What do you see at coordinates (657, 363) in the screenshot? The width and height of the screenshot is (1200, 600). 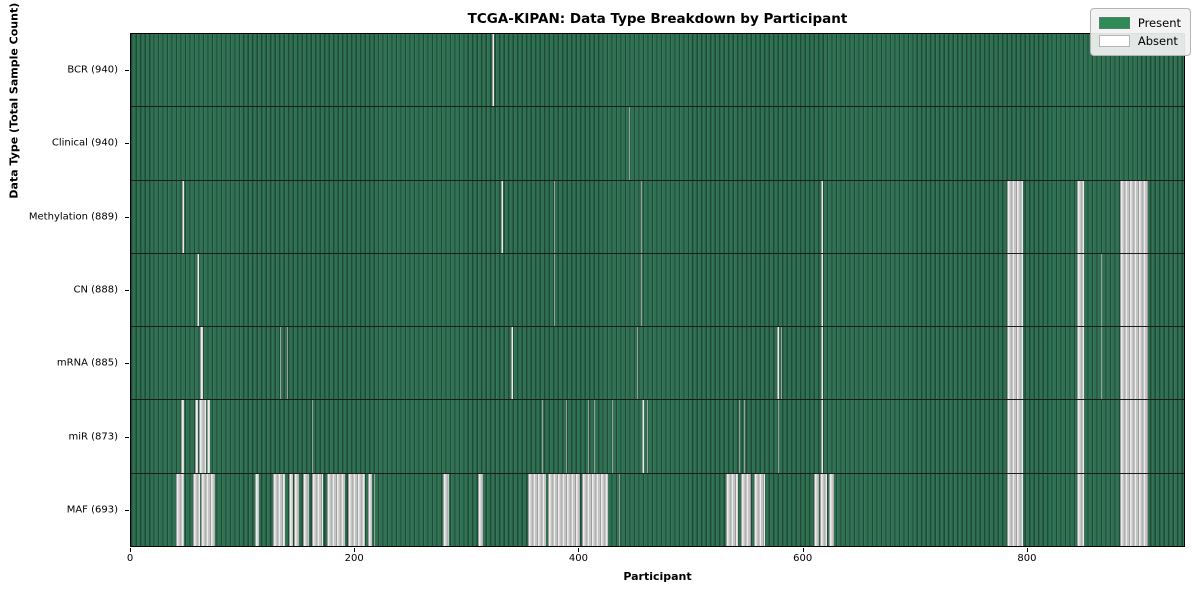 I see `row-mrna` at bounding box center [657, 363].